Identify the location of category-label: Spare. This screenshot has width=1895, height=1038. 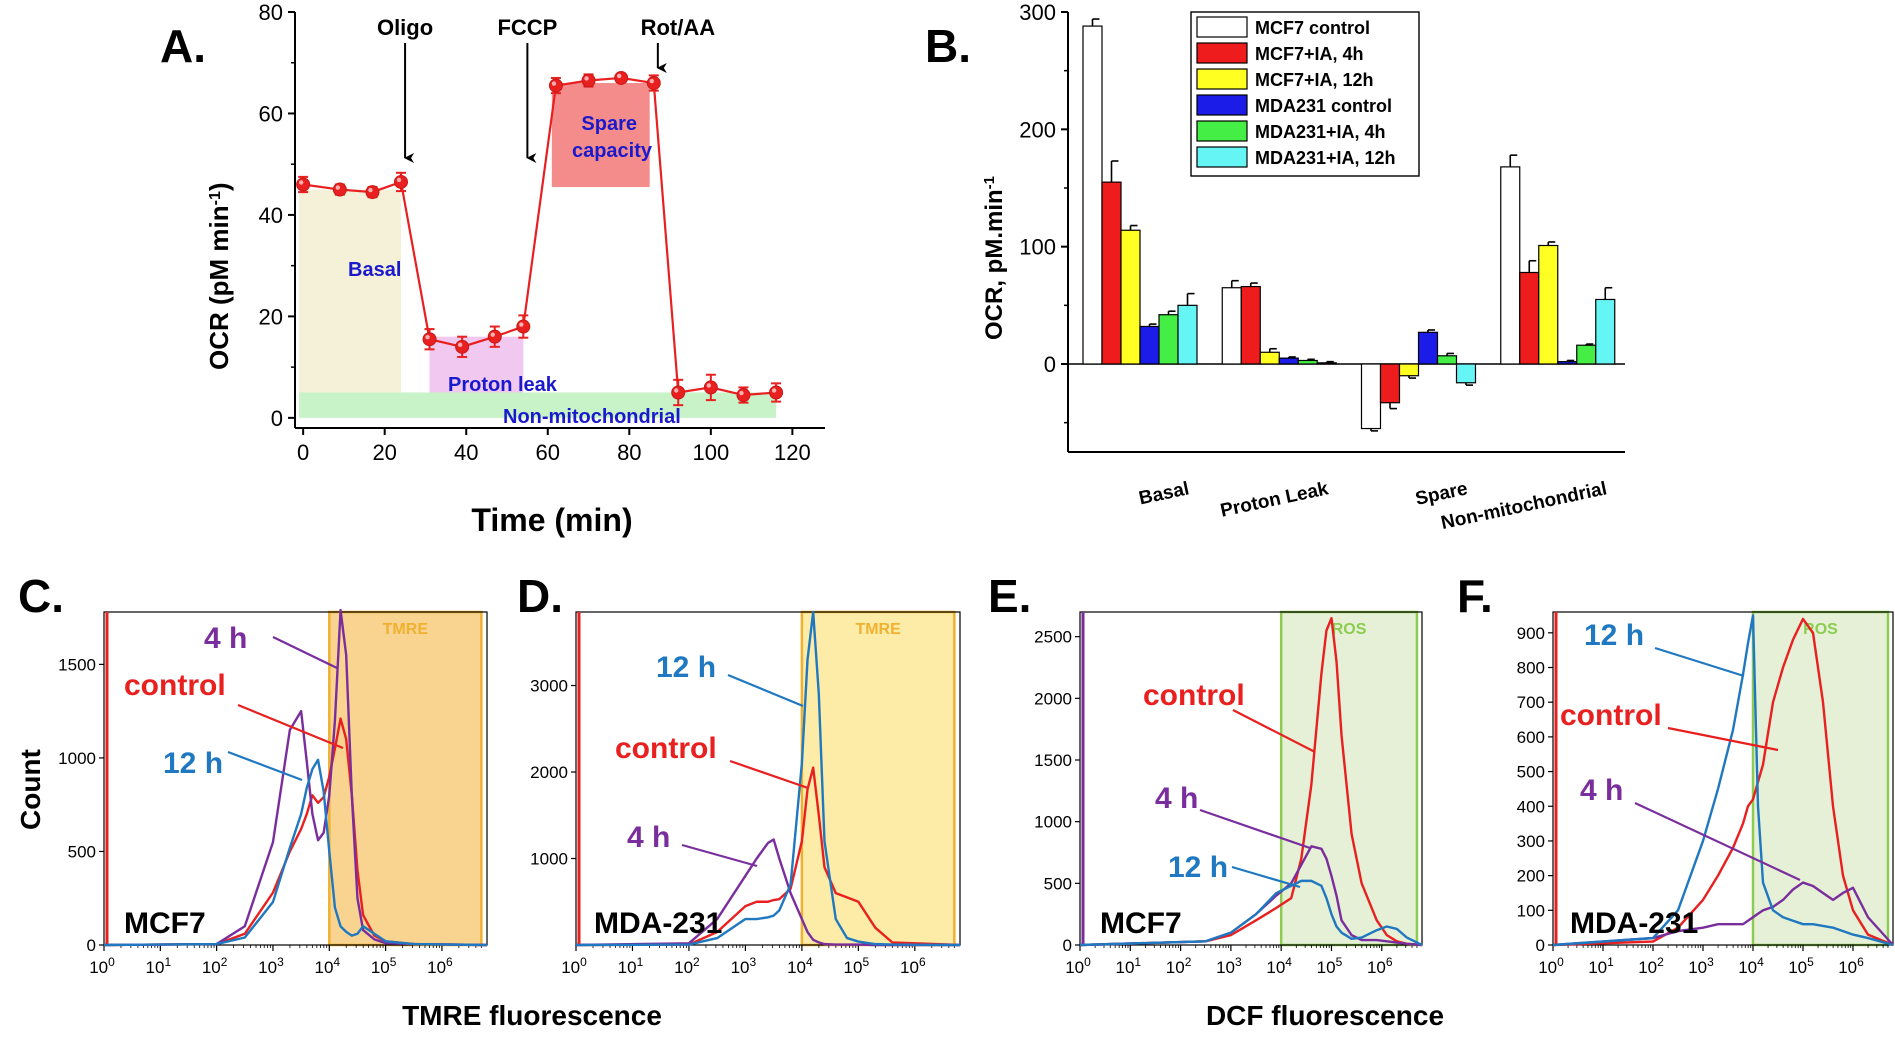
(1442, 494).